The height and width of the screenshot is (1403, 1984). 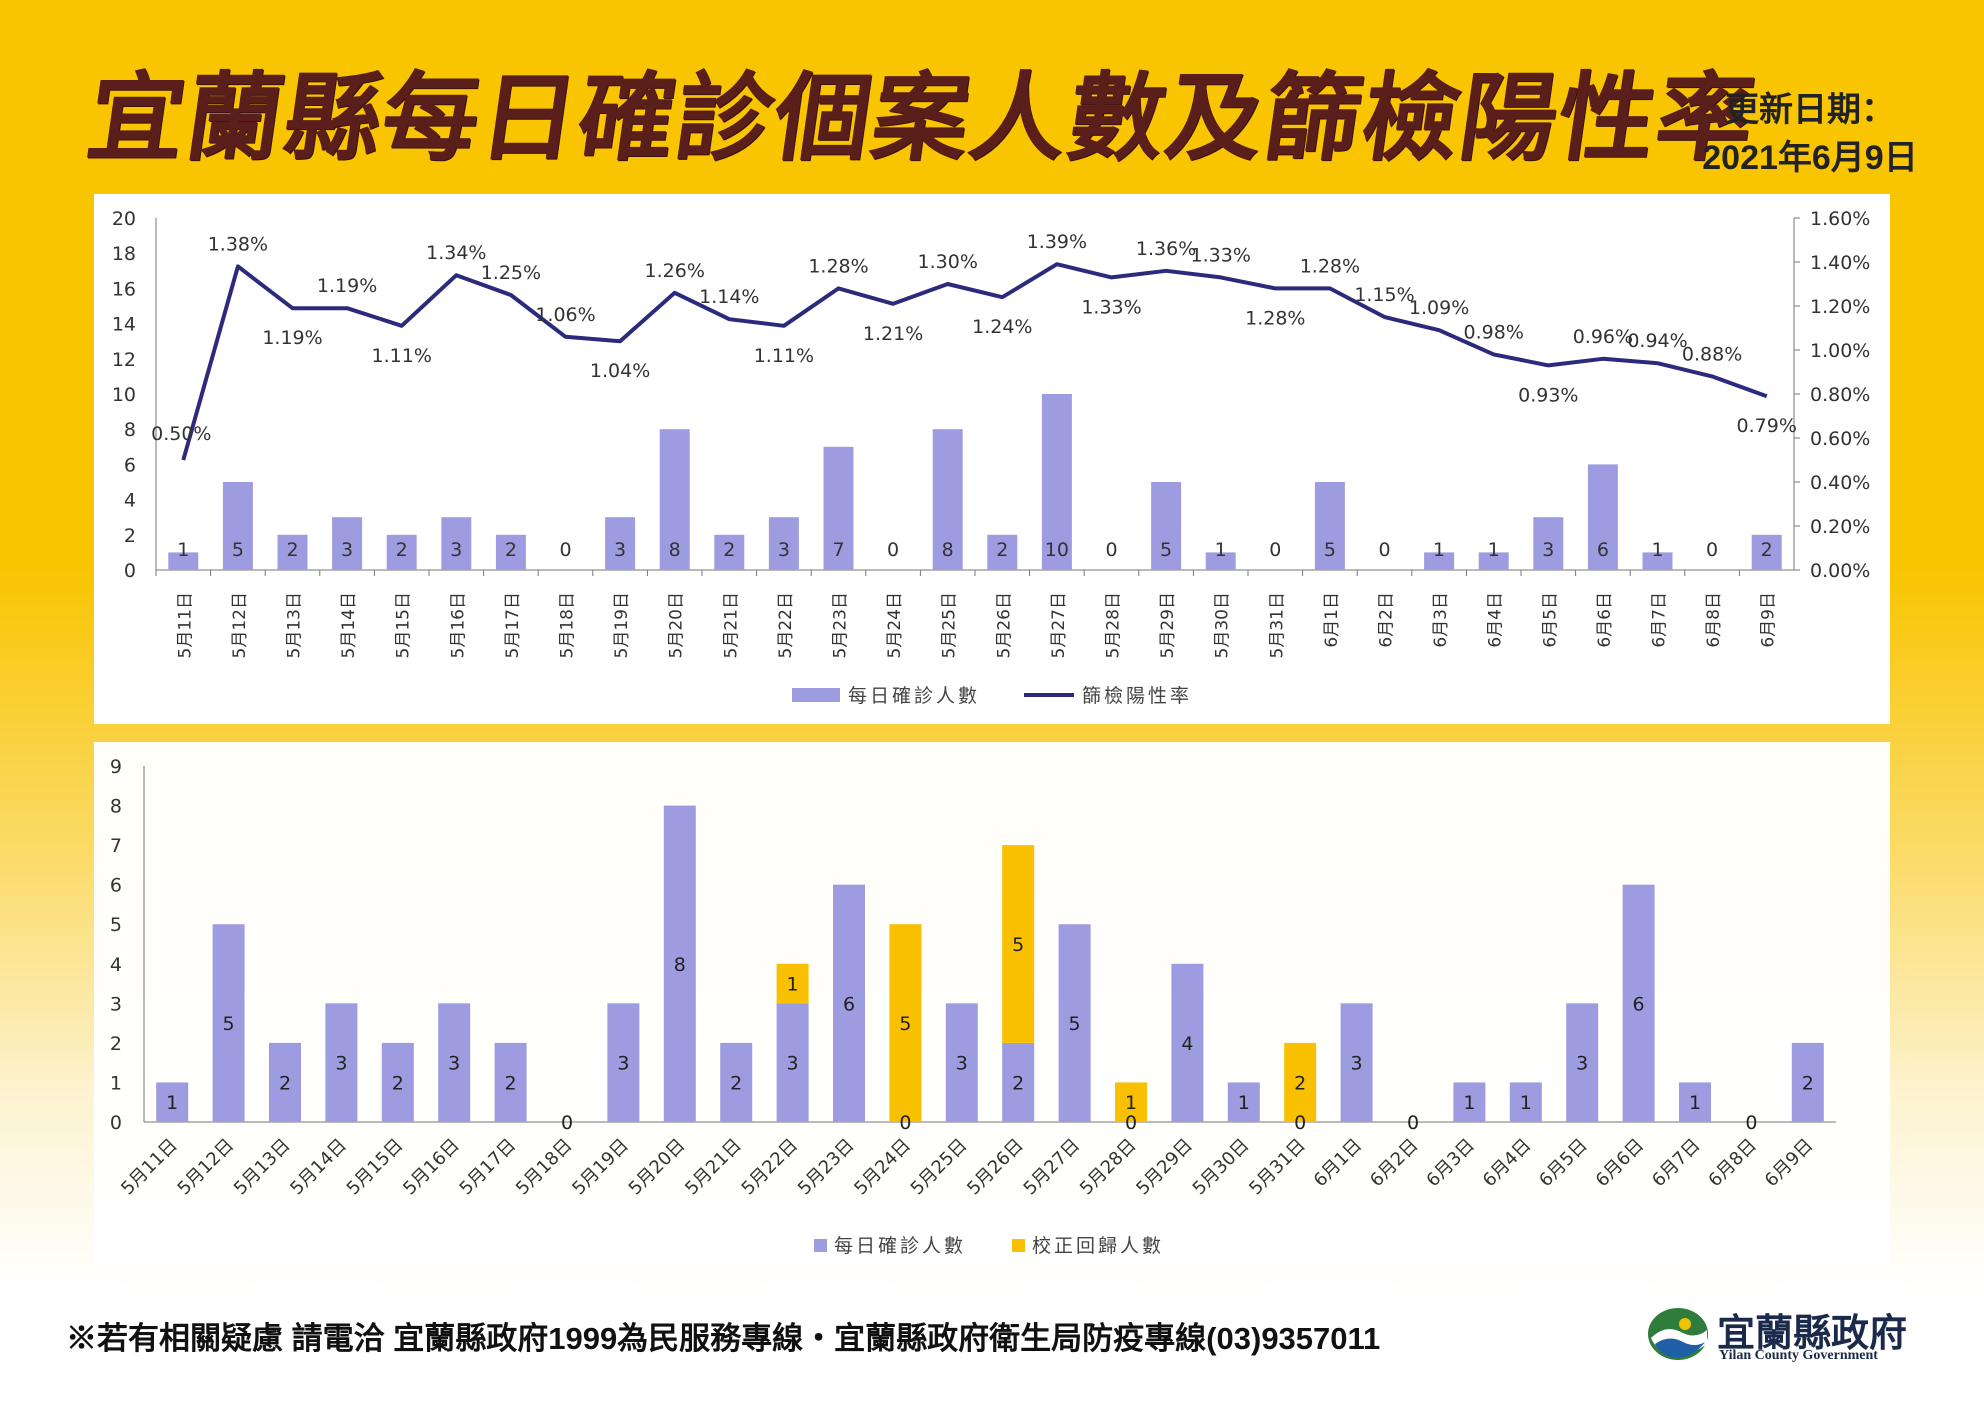 What do you see at coordinates (974, 361) in the screenshot?
I see `positivity-line` at bounding box center [974, 361].